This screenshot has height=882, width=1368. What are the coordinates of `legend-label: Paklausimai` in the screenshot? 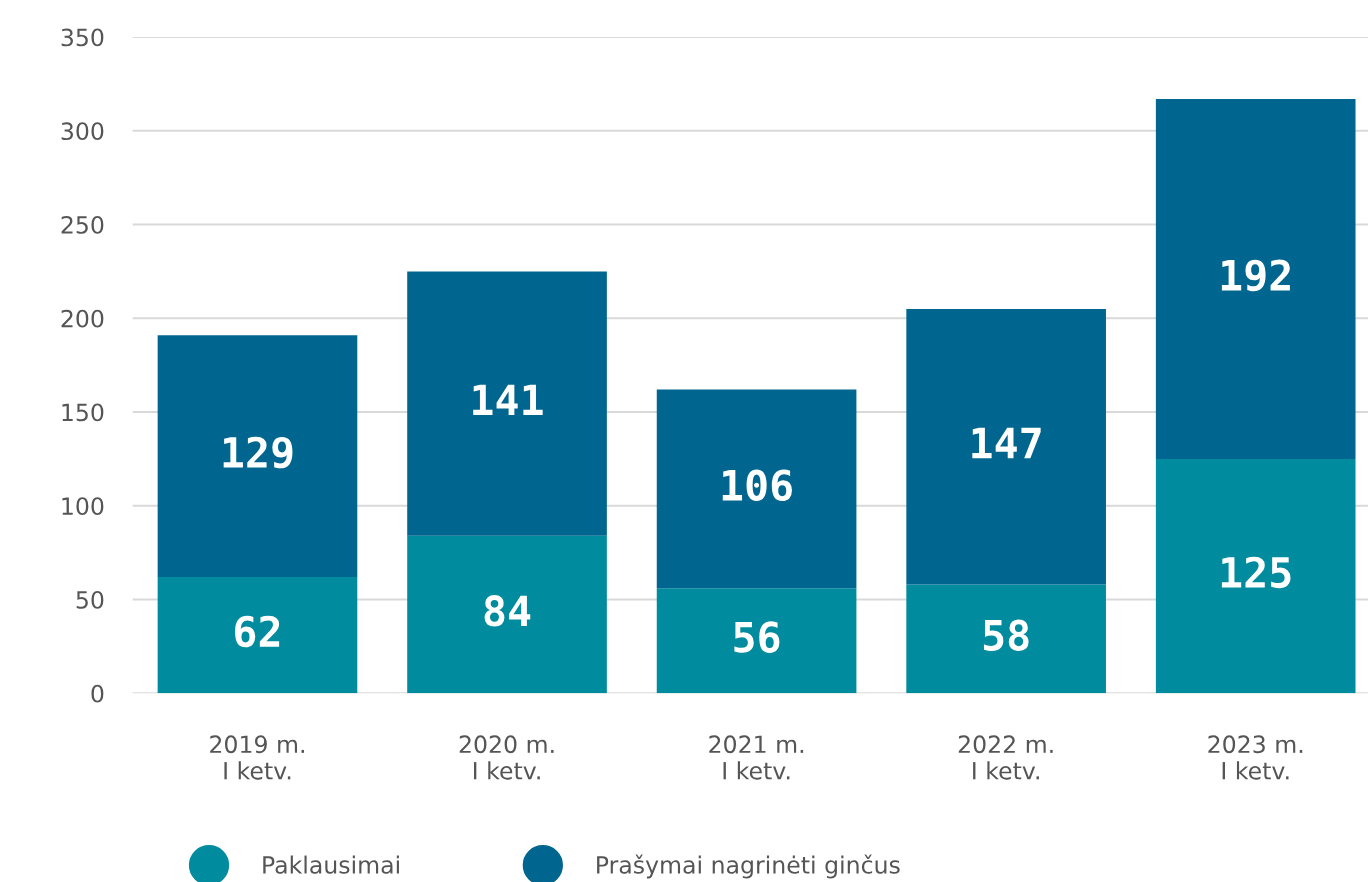 It's located at (331, 864).